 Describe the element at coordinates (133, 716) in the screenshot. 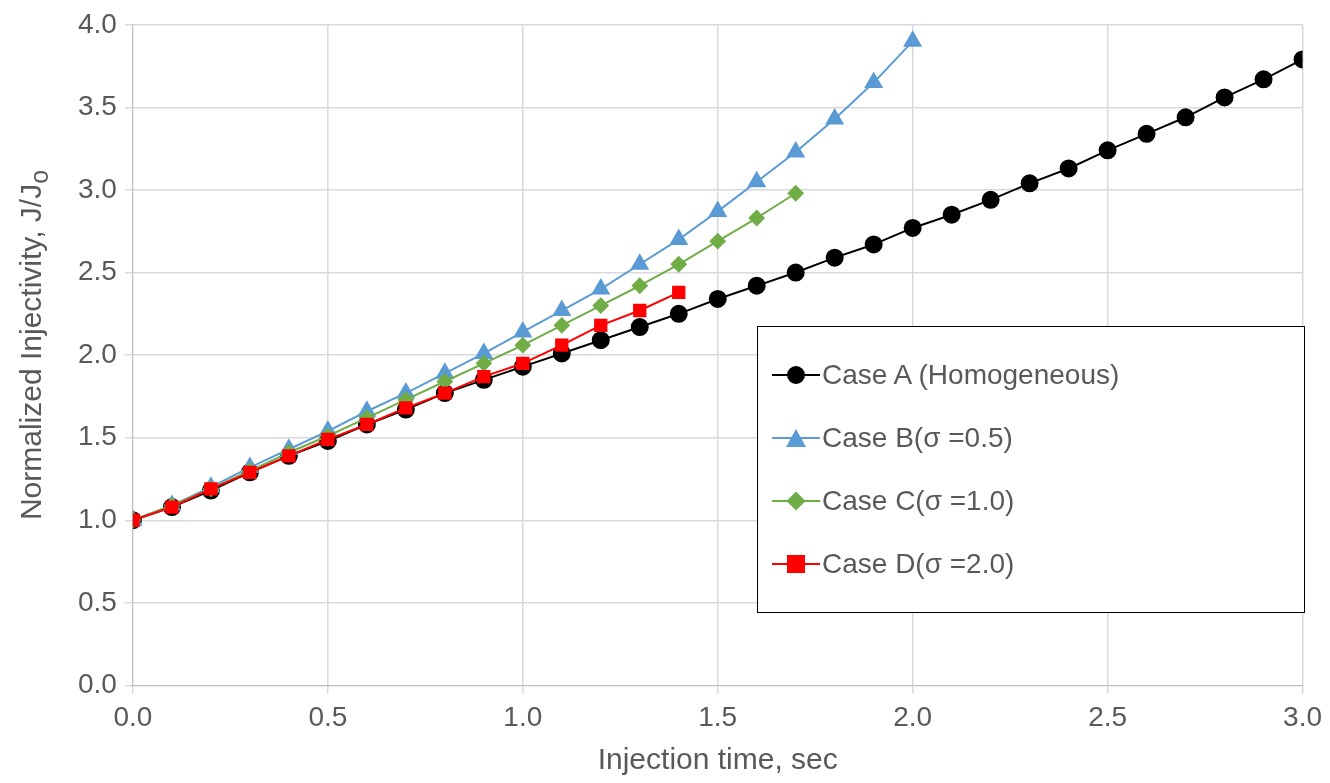

I see `x-tick-label: 0.0` at that location.